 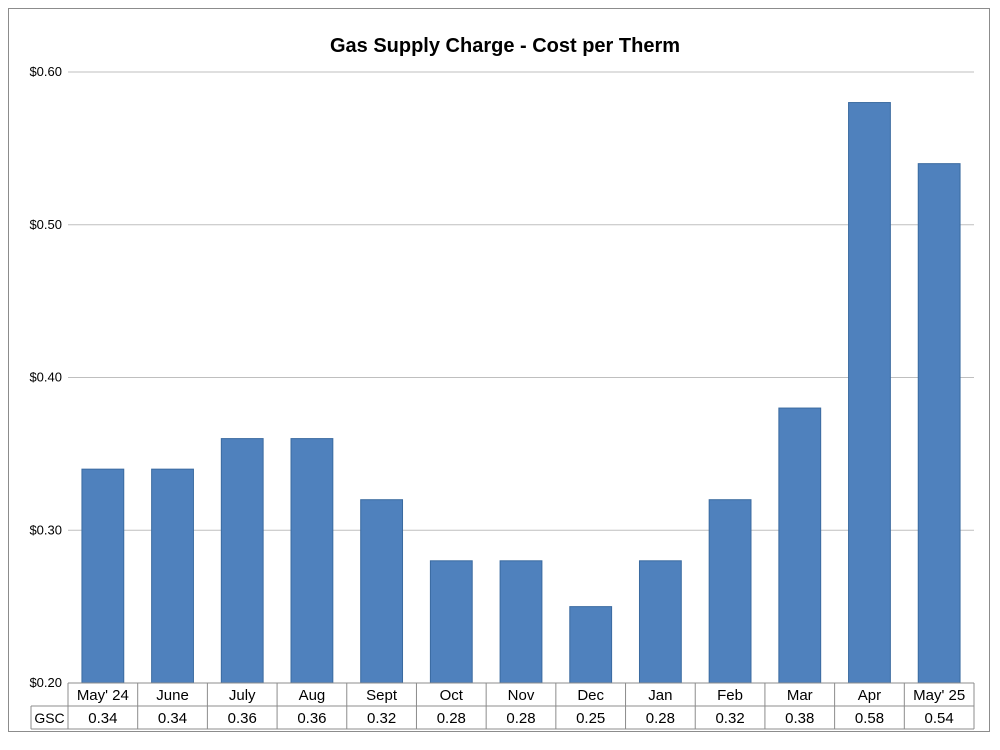 I want to click on data-table-value: 0.58, so click(x=869, y=718).